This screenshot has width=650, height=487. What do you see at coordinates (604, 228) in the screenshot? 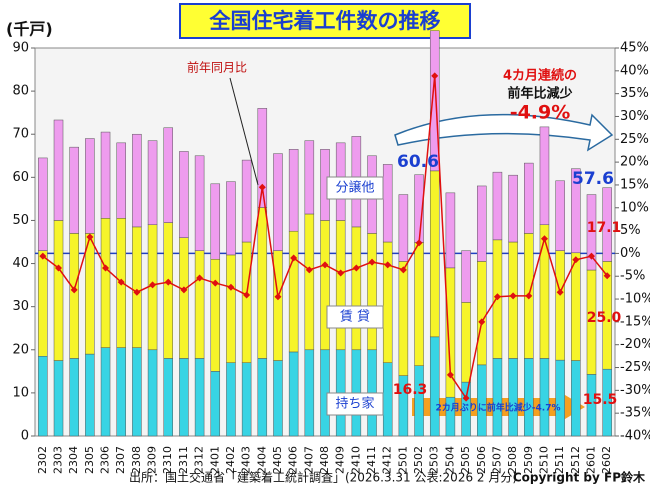
I see `annotation: 17.1` at bounding box center [604, 228].